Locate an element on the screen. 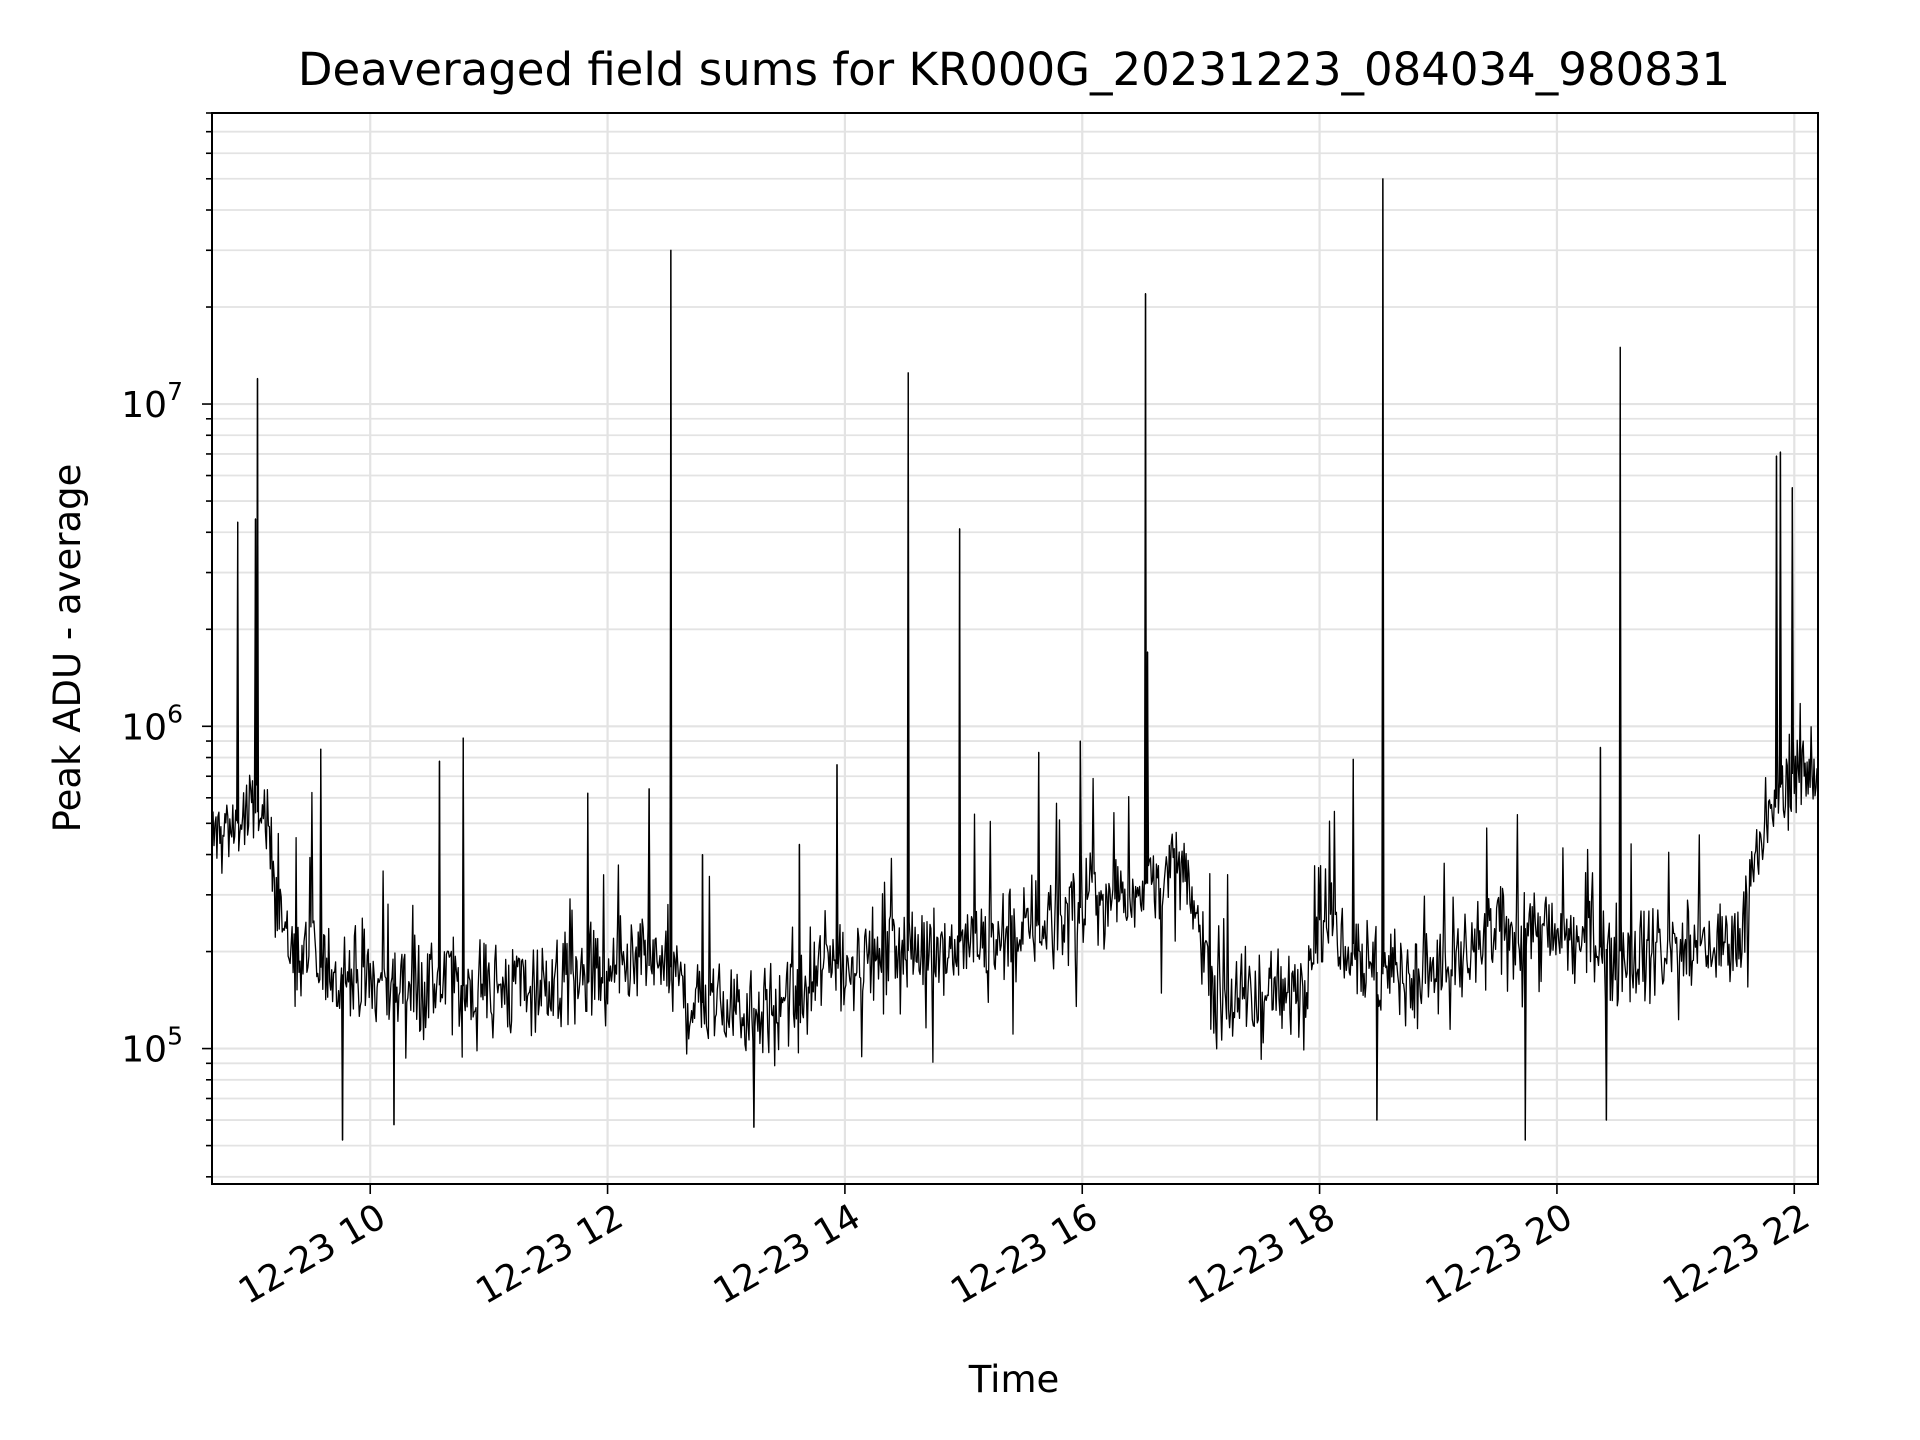 The height and width of the screenshot is (1440, 1920). y-tick-exponent: 5 is located at coordinates (175, 1036).